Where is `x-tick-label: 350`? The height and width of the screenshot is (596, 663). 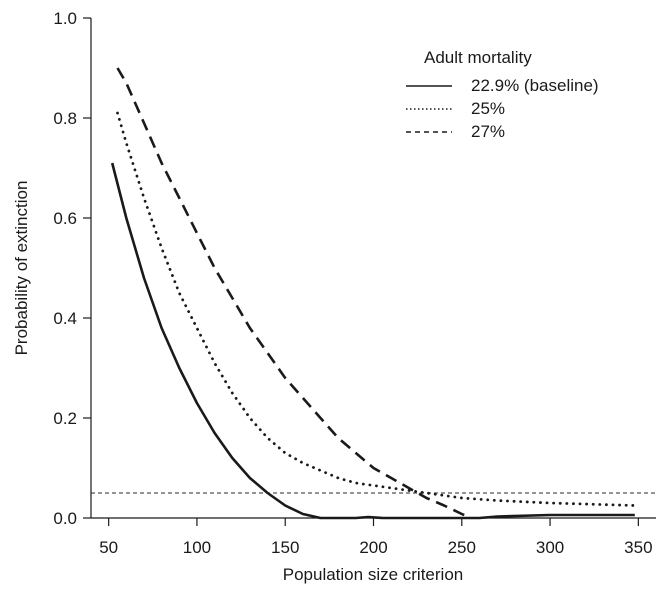
x-tick-label: 350 is located at coordinates (638, 547).